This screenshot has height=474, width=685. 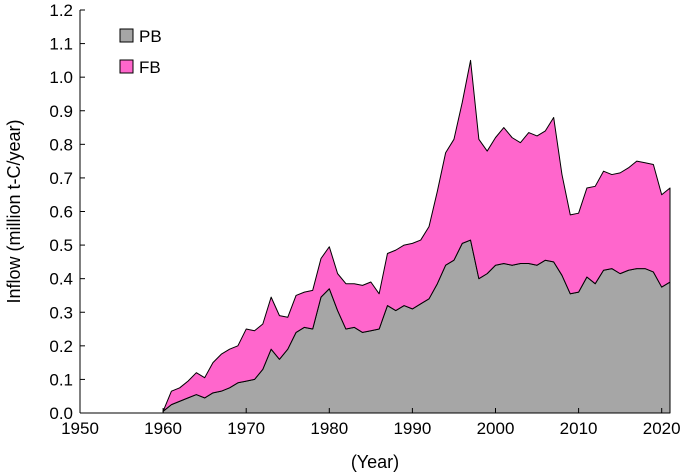 What do you see at coordinates (61, 212) in the screenshot?
I see `y-tick-label: 0.6` at bounding box center [61, 212].